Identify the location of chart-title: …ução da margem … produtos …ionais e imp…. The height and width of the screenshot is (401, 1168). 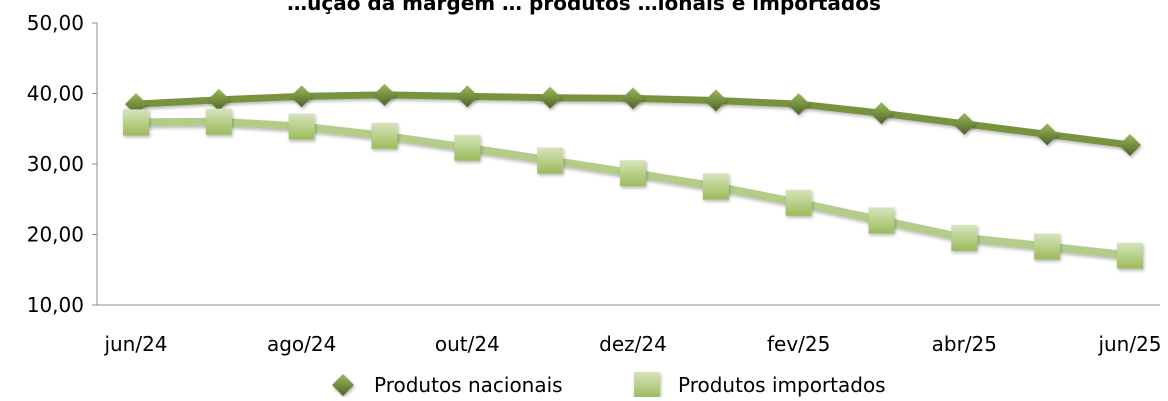
(584, 7).